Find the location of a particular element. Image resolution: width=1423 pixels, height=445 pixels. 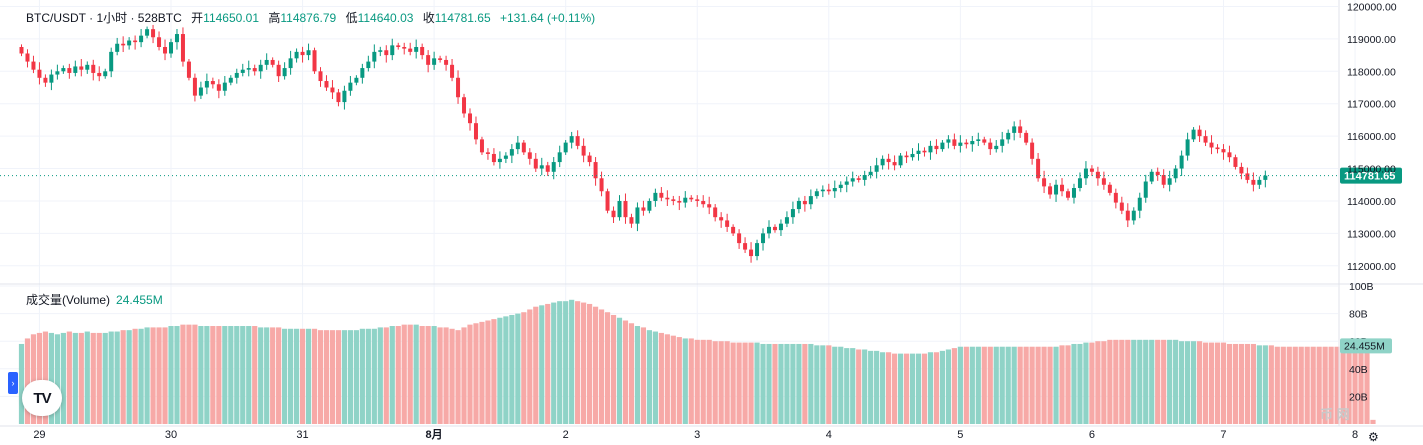

price-tick-label: 117000.00 is located at coordinates (1371, 105).